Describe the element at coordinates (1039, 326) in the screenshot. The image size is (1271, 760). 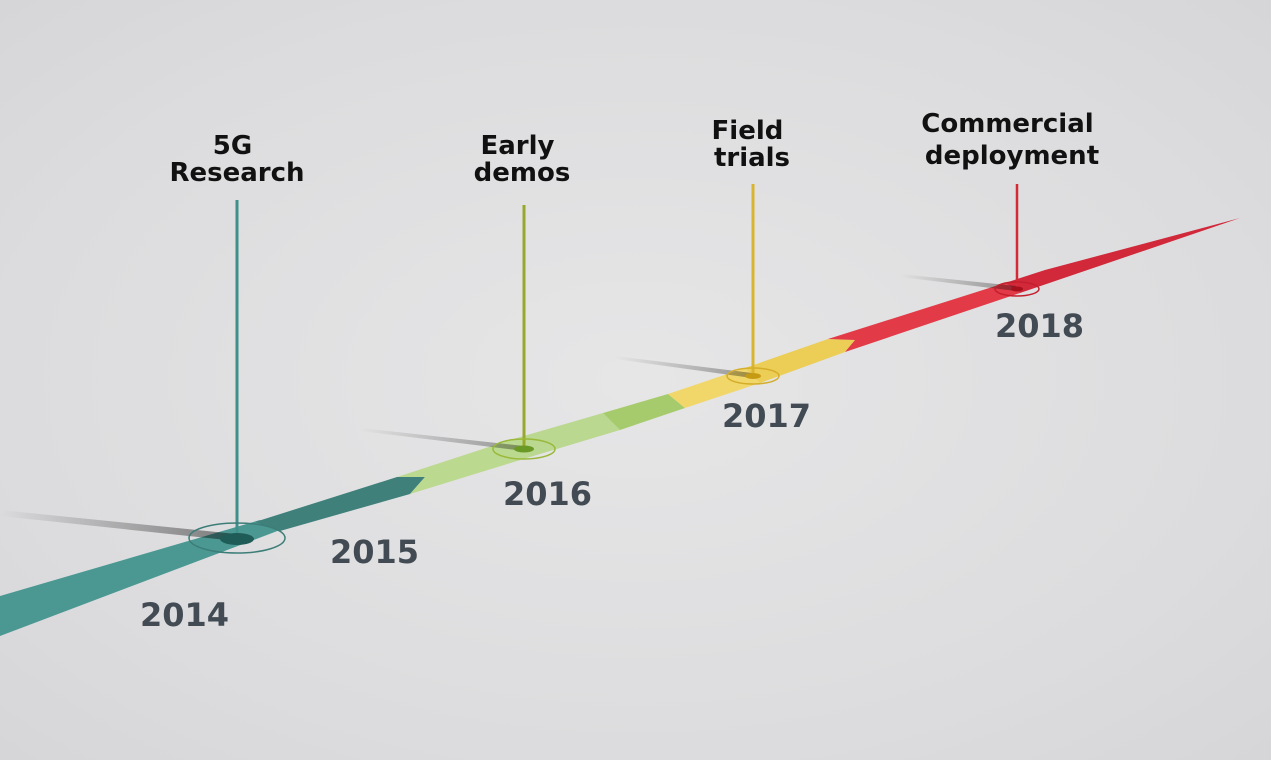
I see `year-label-2018: 2018` at that location.